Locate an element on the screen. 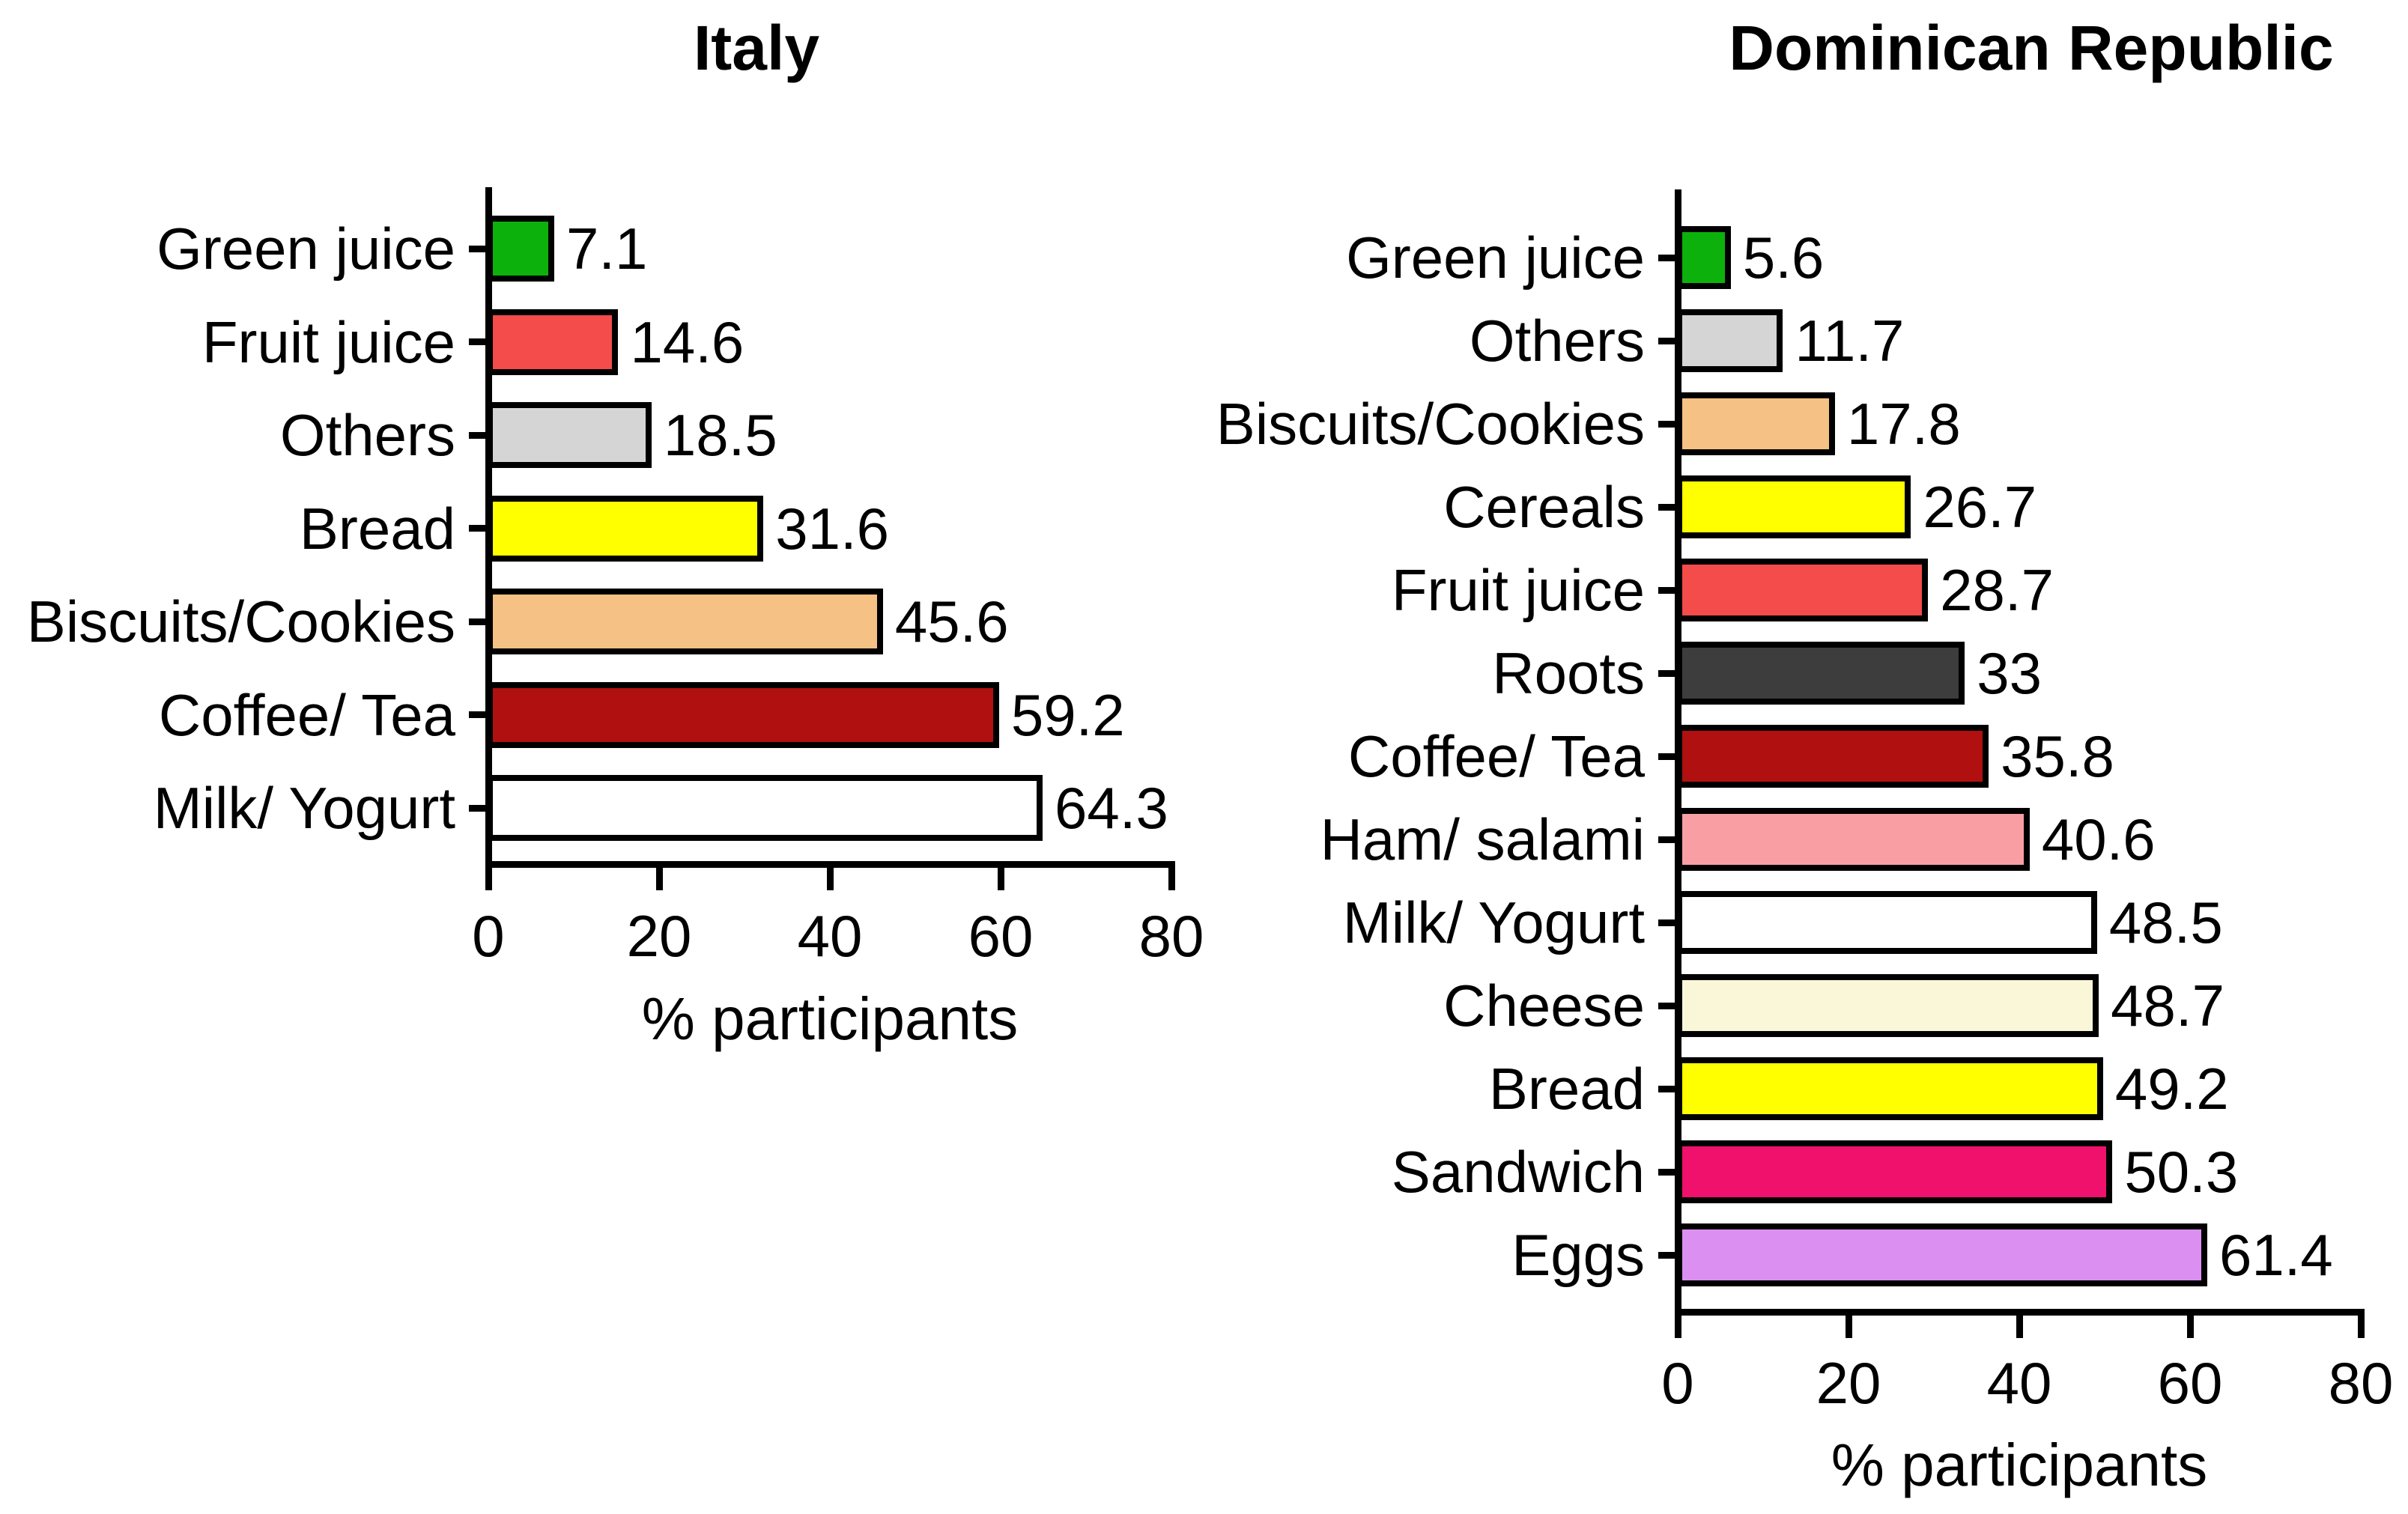 The width and height of the screenshot is (2408, 1514). value-label-others: 18.5 is located at coordinates (720, 435).